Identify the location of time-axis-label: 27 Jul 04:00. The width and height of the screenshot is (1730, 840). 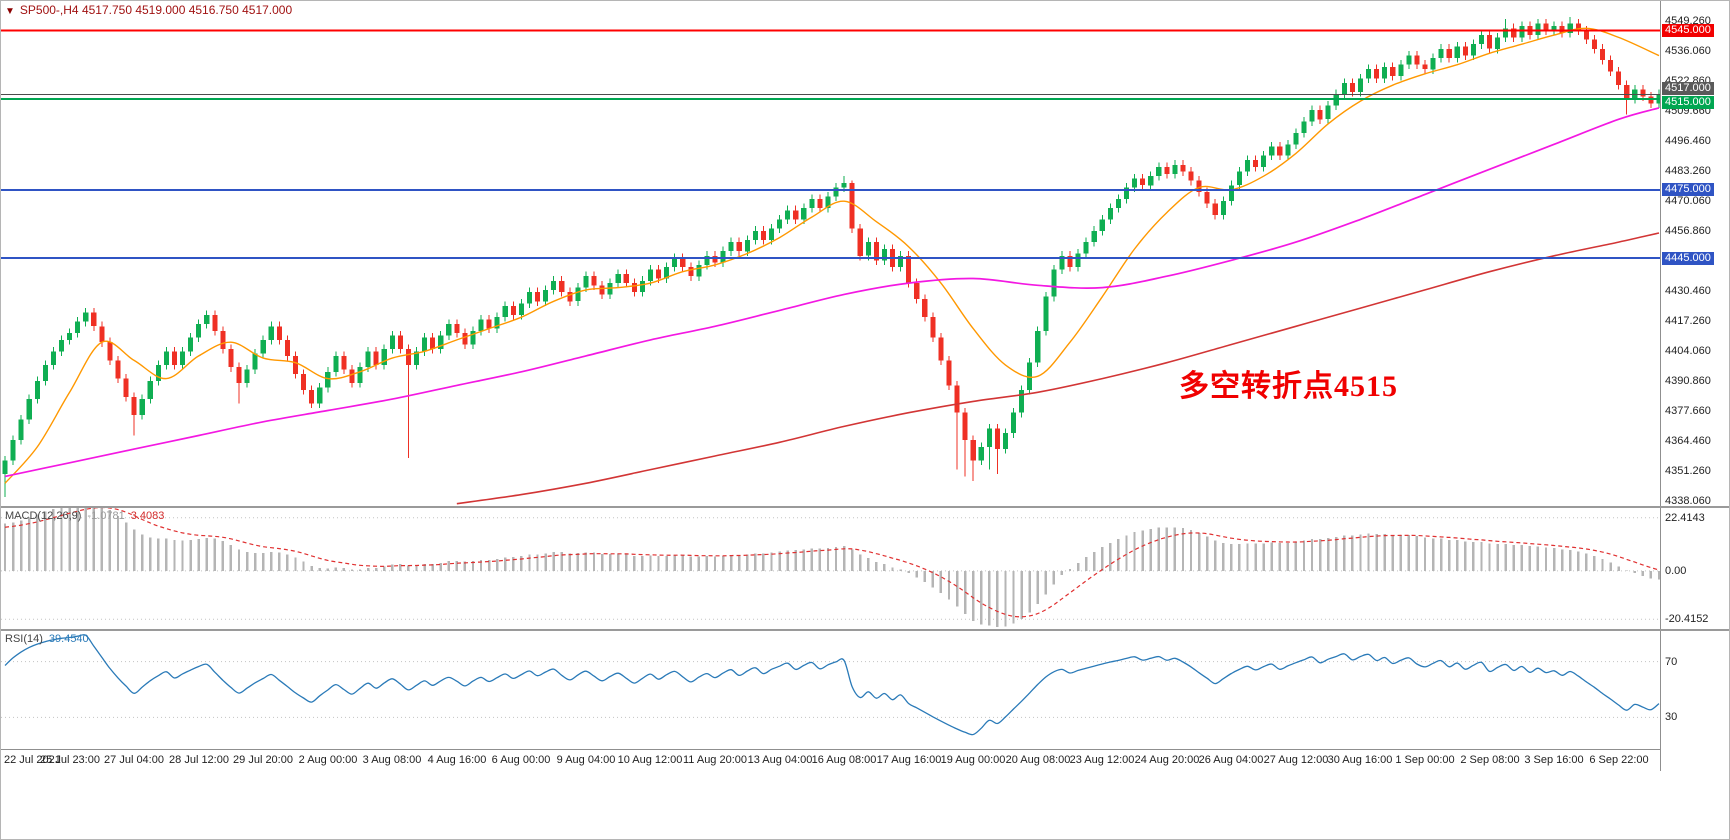
(134, 760).